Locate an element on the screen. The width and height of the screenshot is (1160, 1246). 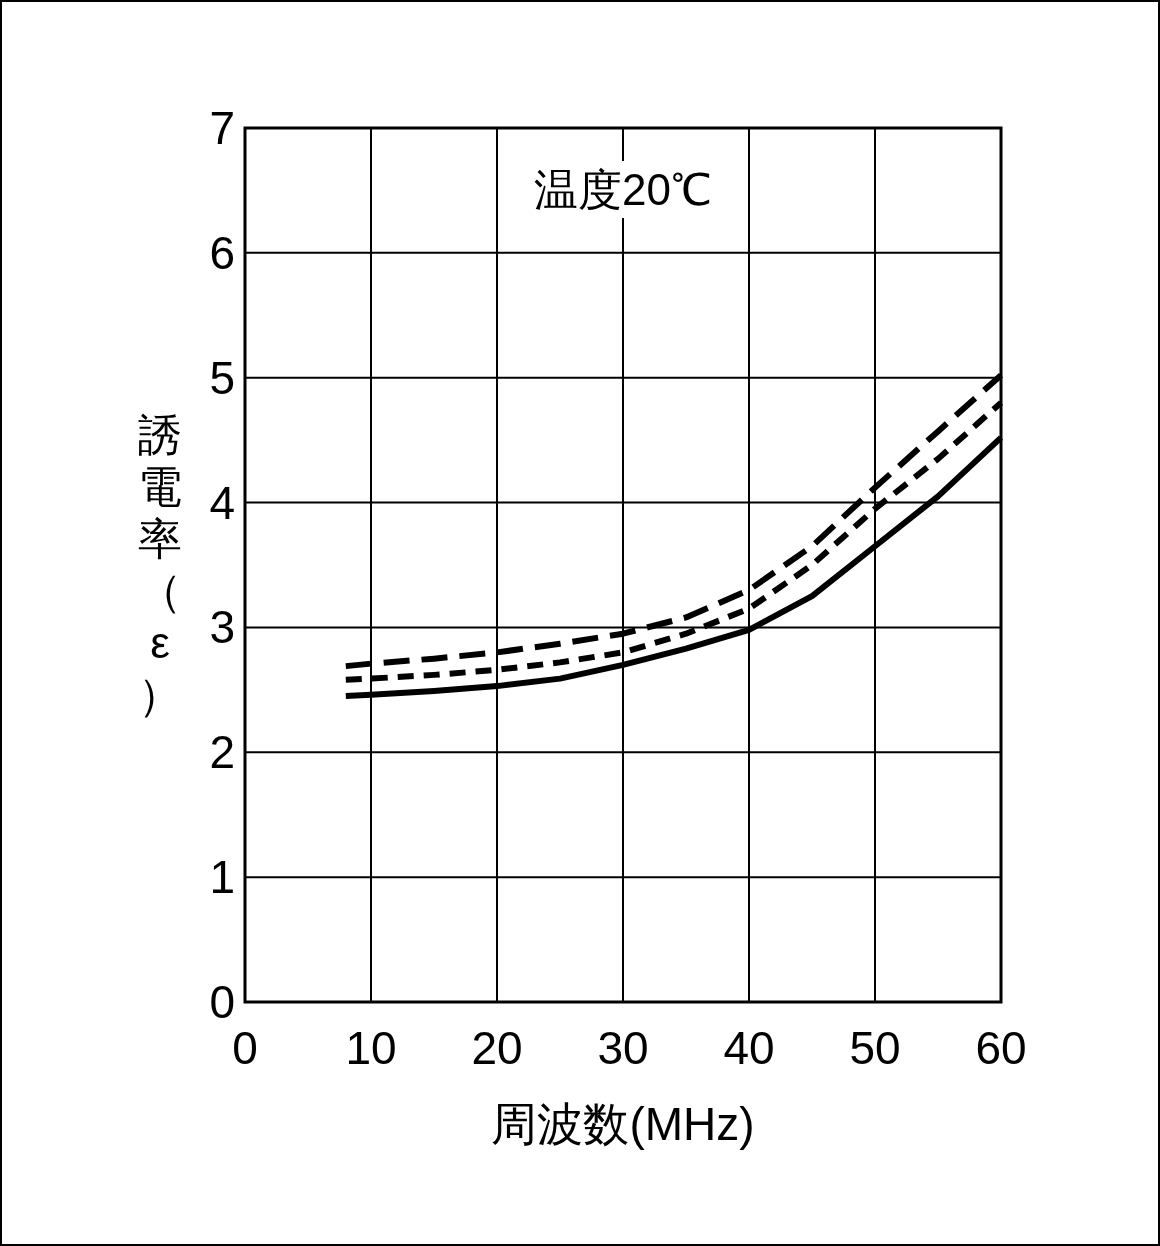
text: 温度20℃ is located at coordinates (623, 189).